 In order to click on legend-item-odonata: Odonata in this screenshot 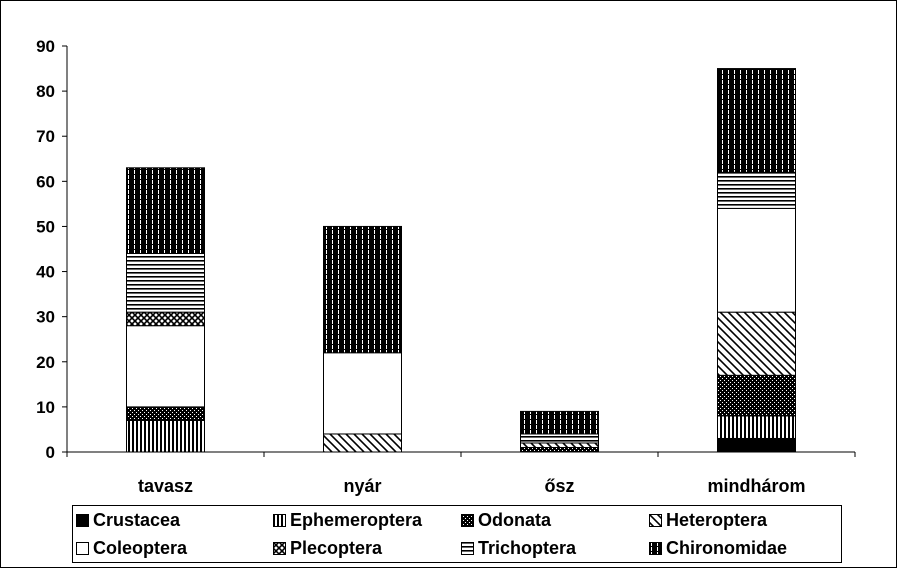, I will do `click(555, 520)`.